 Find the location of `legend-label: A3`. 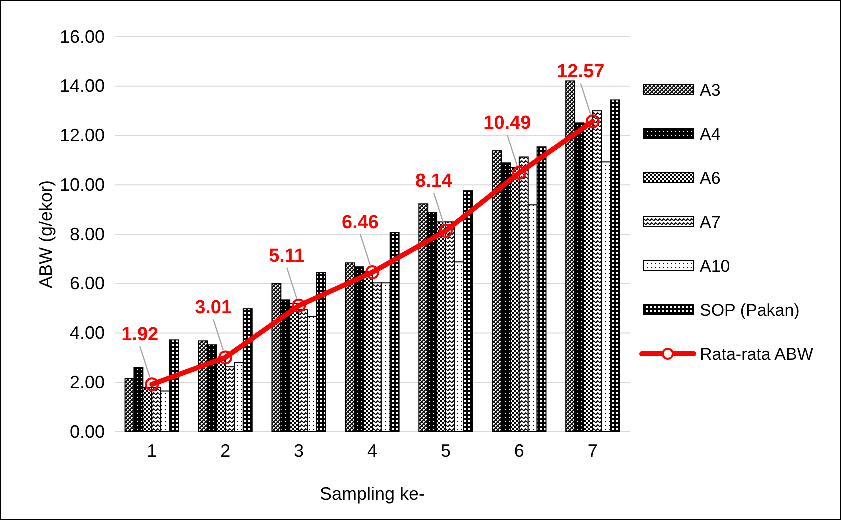

legend-label: A3 is located at coordinates (710, 90).